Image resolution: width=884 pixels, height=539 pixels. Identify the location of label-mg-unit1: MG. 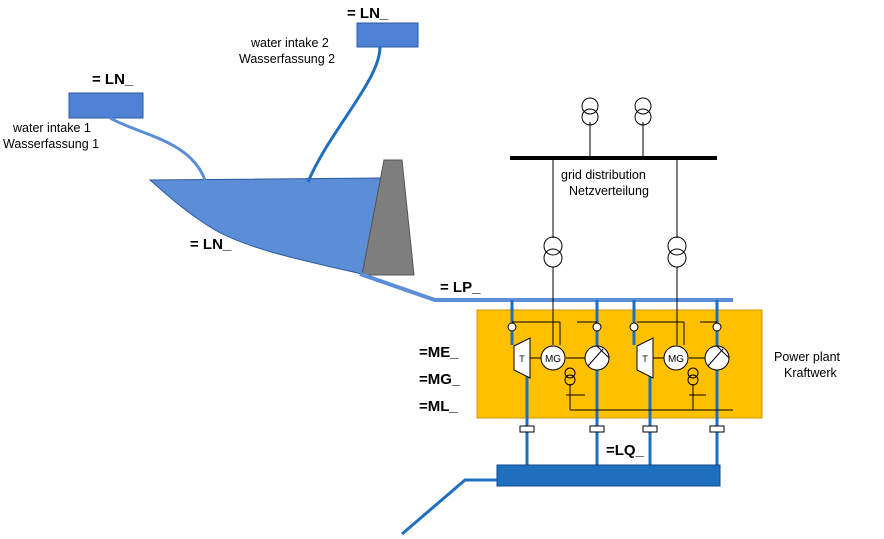
(553, 359).